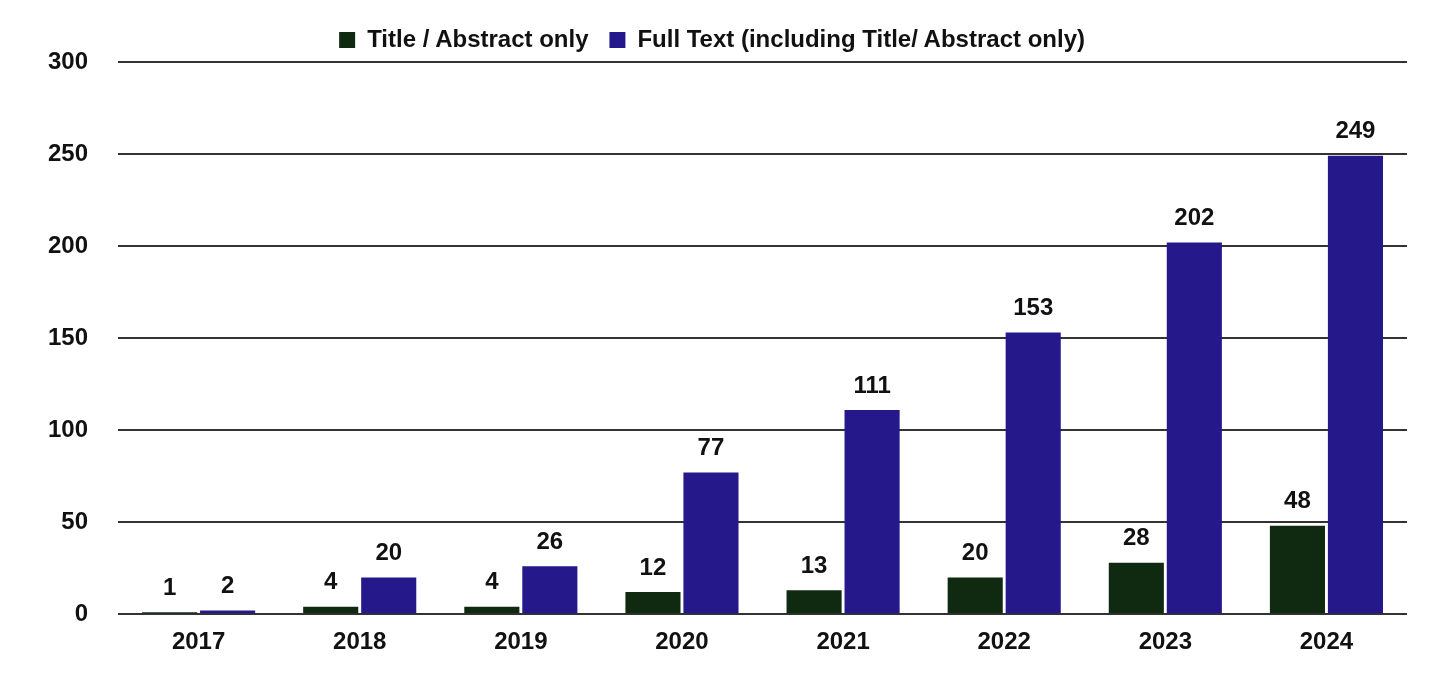 The height and width of the screenshot is (679, 1435). I want to click on data-label: 26, so click(550, 540).